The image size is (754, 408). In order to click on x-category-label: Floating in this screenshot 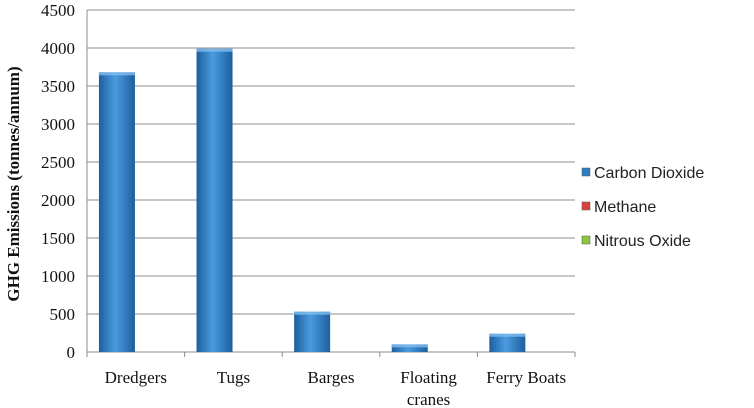, I will do `click(428, 377)`.